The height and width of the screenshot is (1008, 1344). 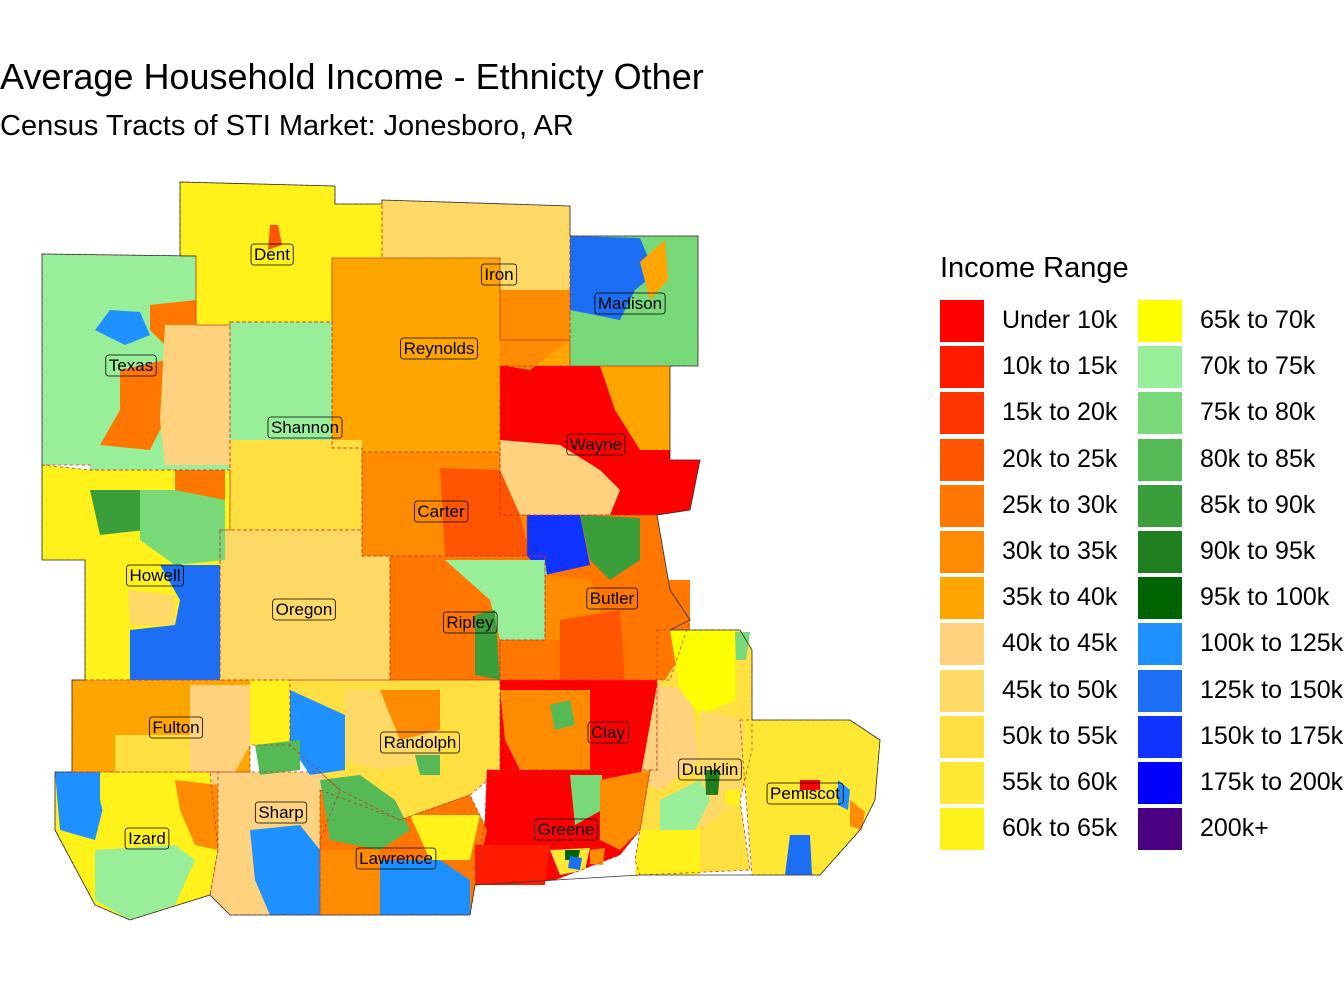 I want to click on county-label-carter: Carter, so click(x=441, y=511).